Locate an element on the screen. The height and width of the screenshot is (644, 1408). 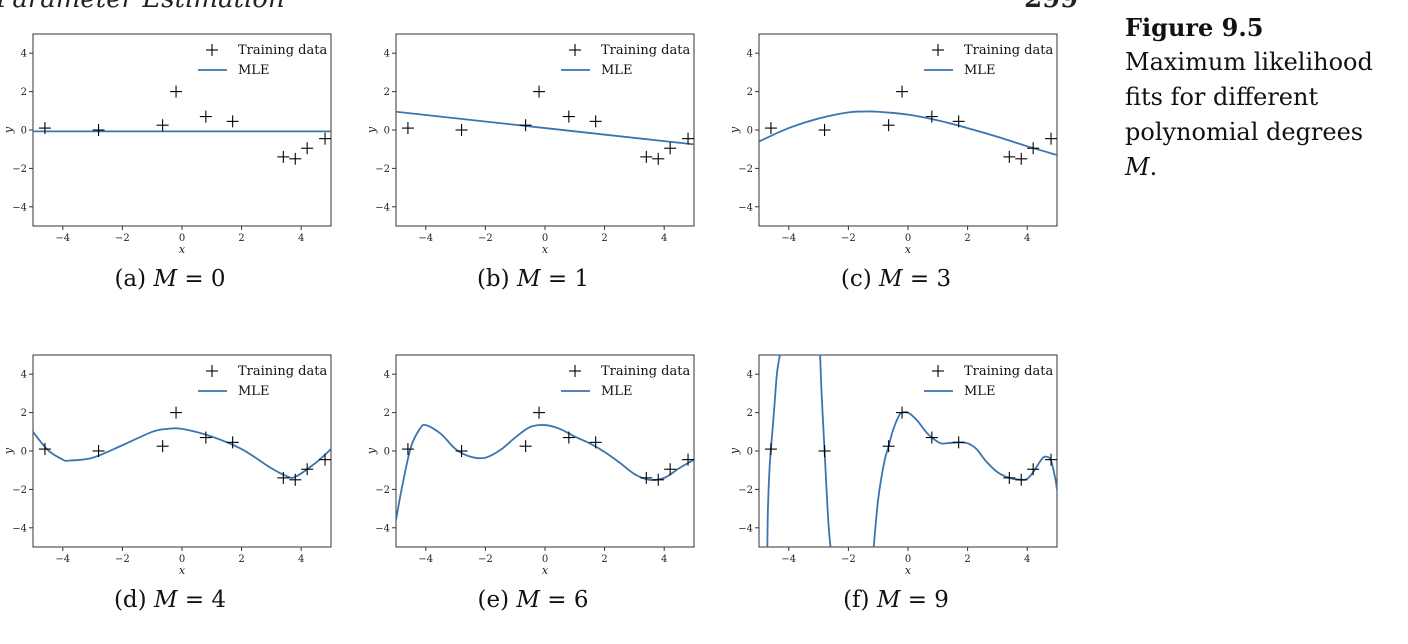
caption-e-value: = 6 is located at coordinates (568, 600).